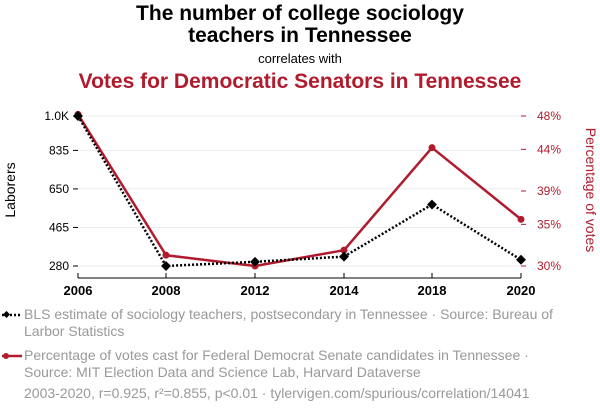 The height and width of the screenshot is (414, 600). What do you see at coordinates (549, 116) in the screenshot?
I see `right-tick-label: 48%` at bounding box center [549, 116].